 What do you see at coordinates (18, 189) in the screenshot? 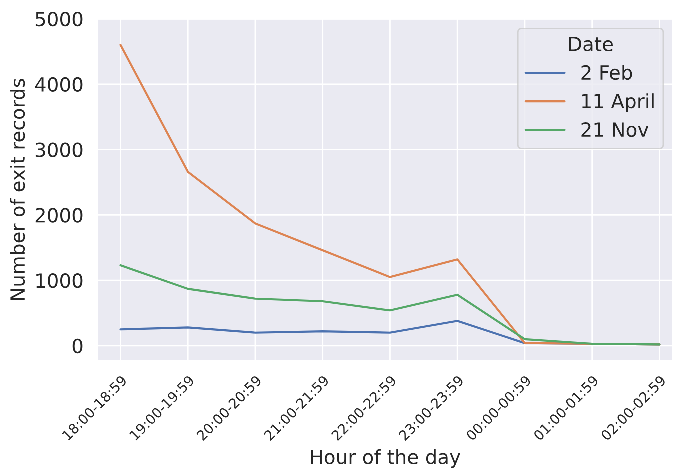
I see `y-axis-title: Number of exit records` at bounding box center [18, 189].